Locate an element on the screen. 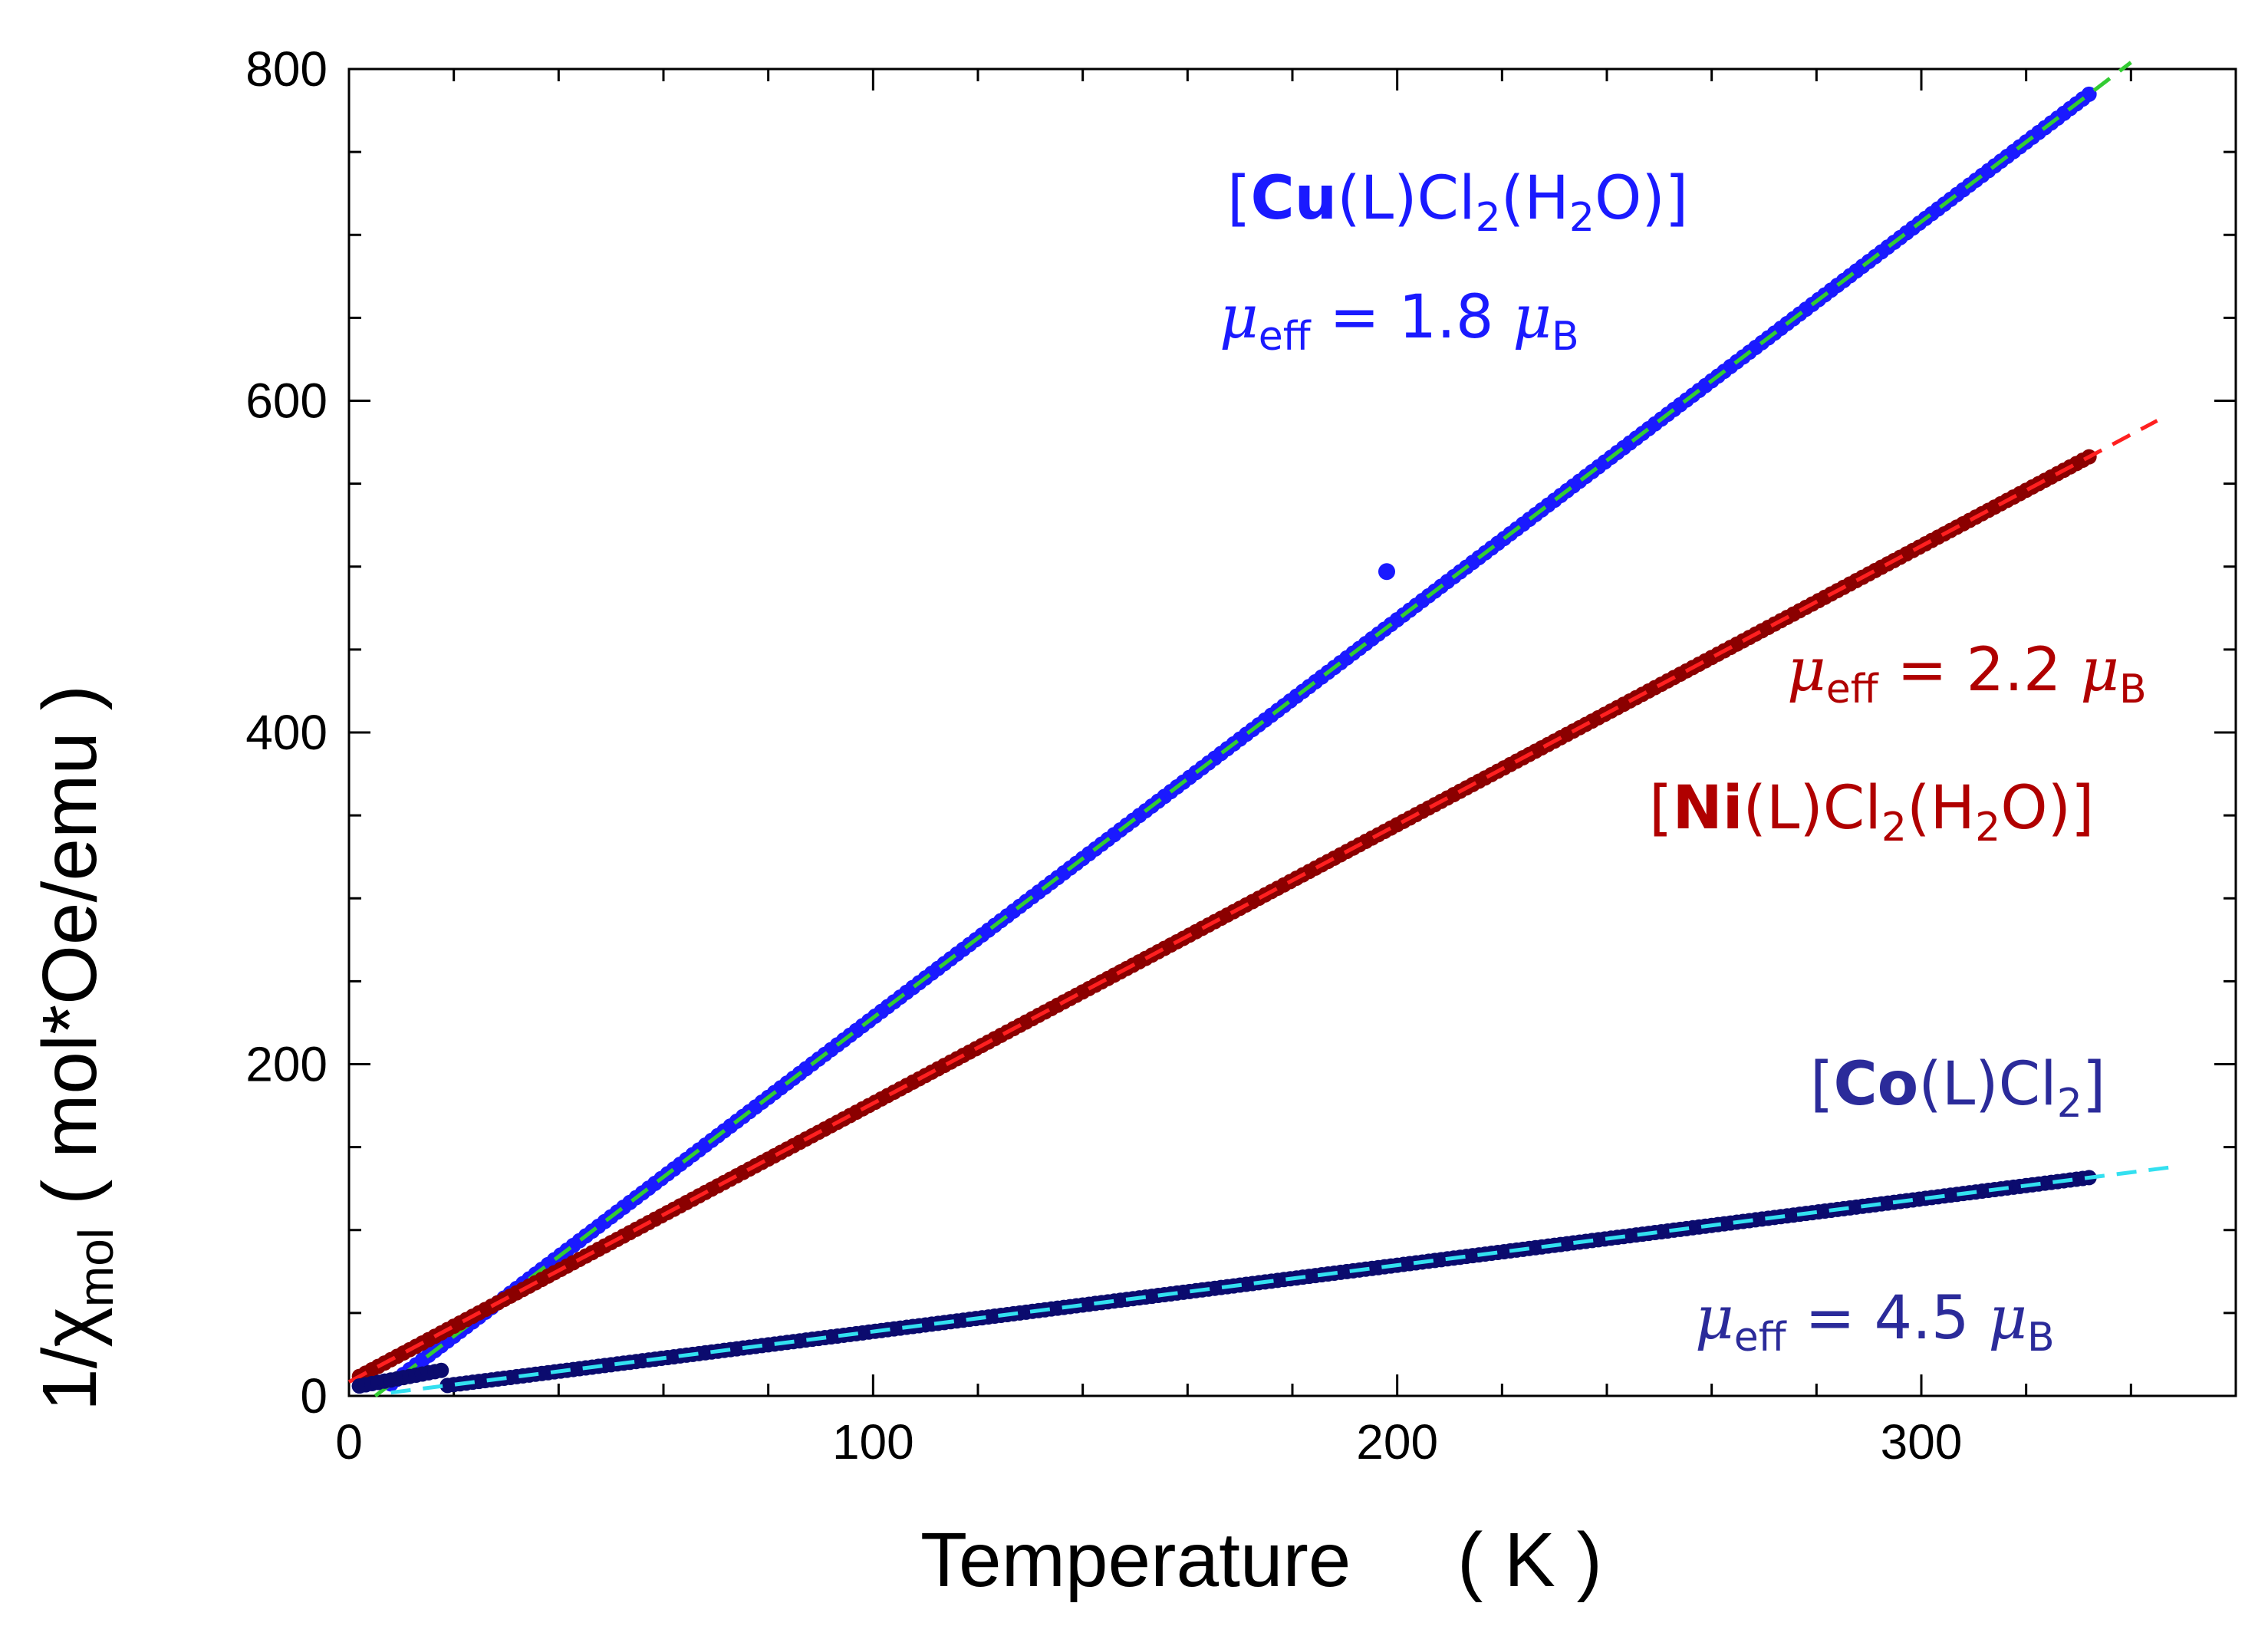 The image size is (2268, 1626). x-tick-label: 300 is located at coordinates (1922, 1442).